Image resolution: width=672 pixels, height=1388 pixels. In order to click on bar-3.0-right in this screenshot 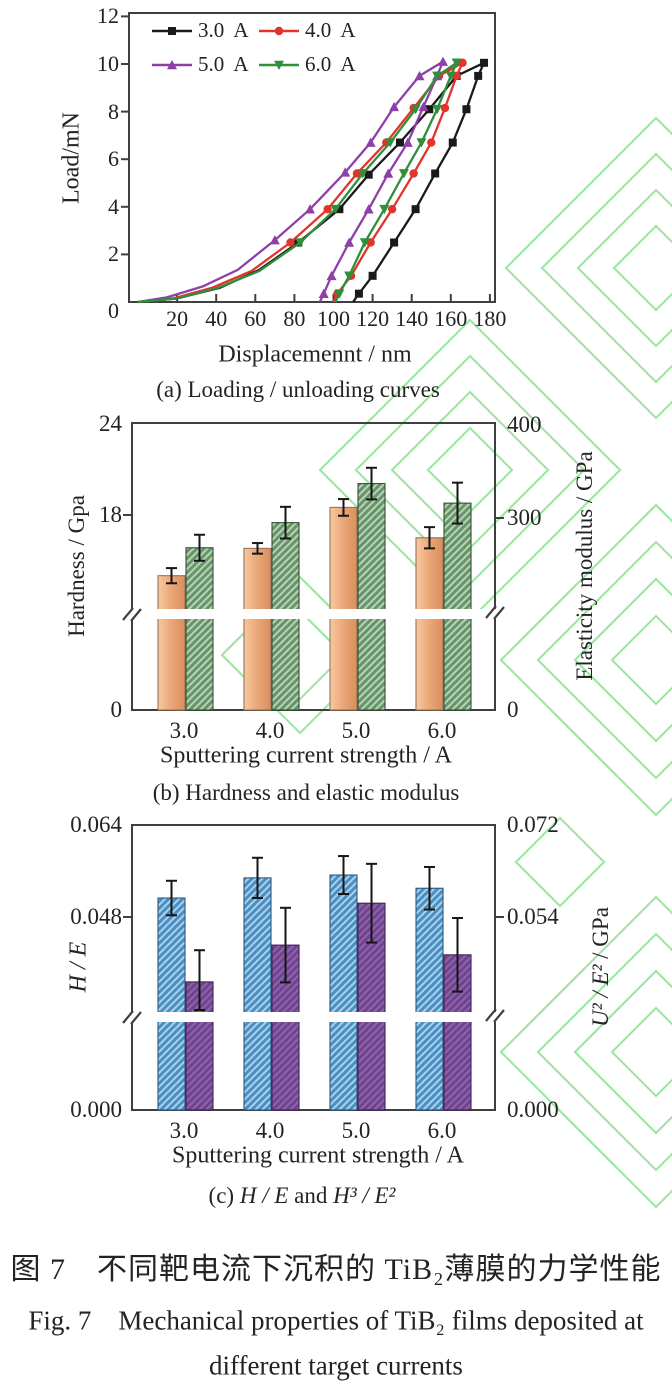, I will do `click(199, 629)`.